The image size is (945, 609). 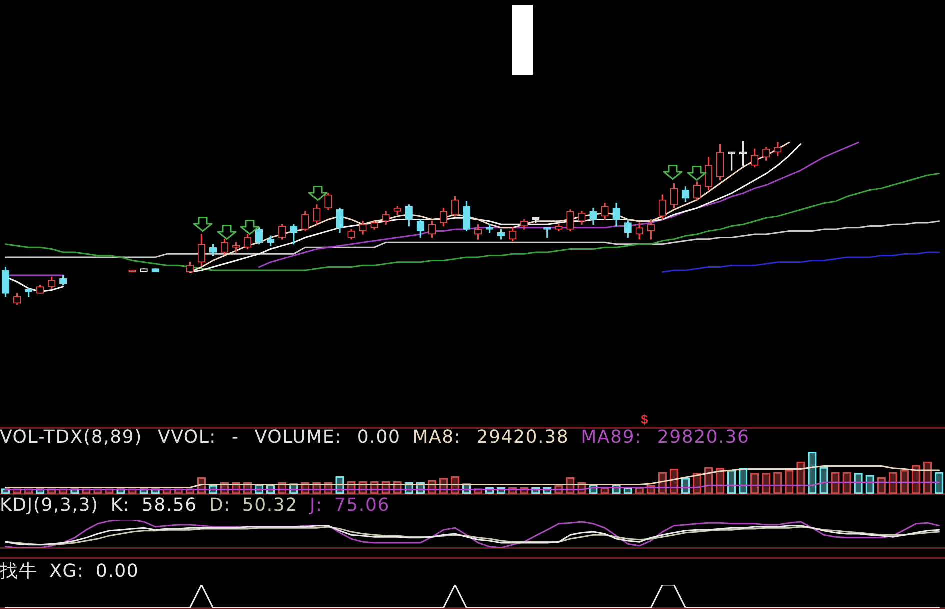 What do you see at coordinates (665, 437) in the screenshot?
I see `text: MA89: 29820.36` at bounding box center [665, 437].